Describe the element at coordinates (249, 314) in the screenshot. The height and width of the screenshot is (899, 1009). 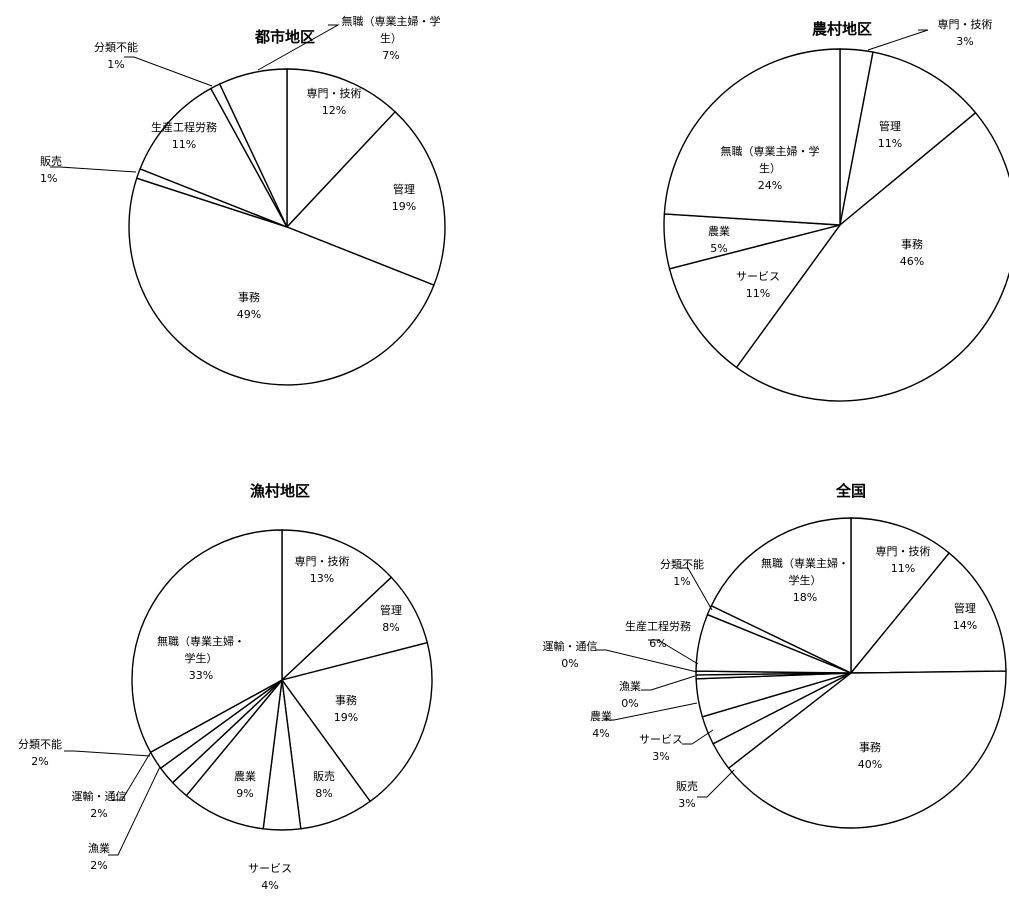
I see `slice-percent: 49%` at that location.